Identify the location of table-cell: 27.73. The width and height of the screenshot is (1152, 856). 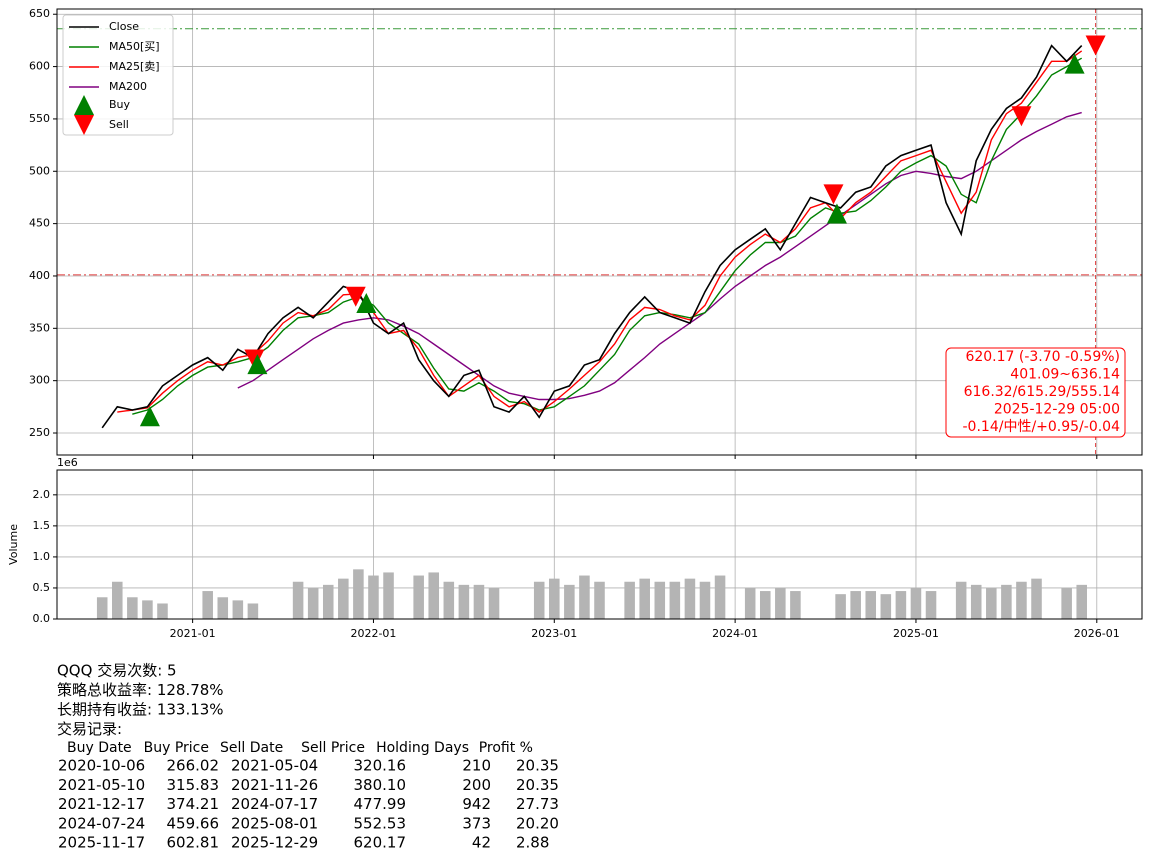
(537, 804).